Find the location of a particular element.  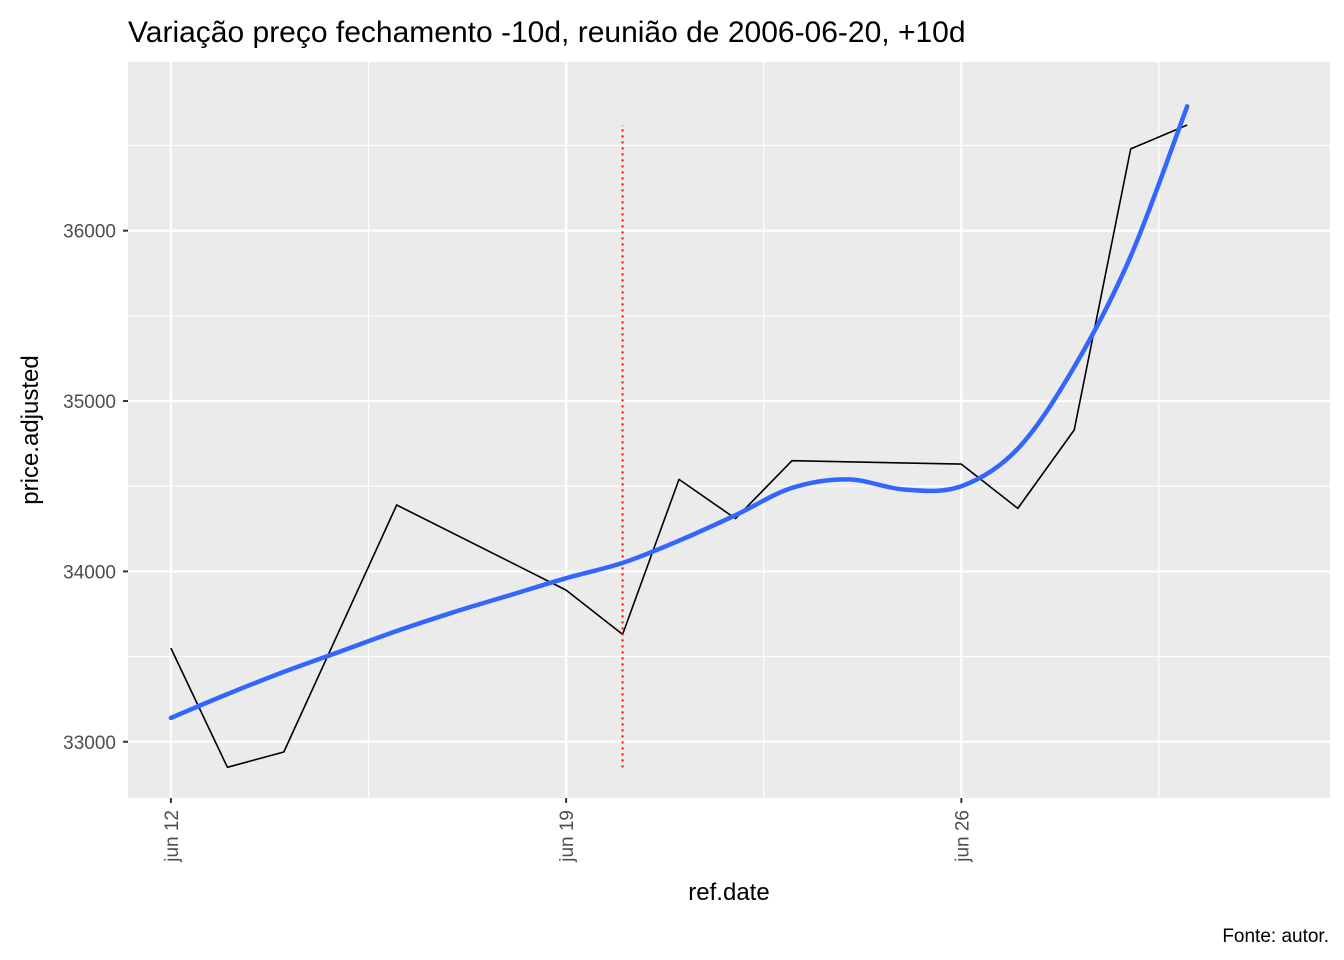

y-tick-label: 36000 is located at coordinates (89, 232).